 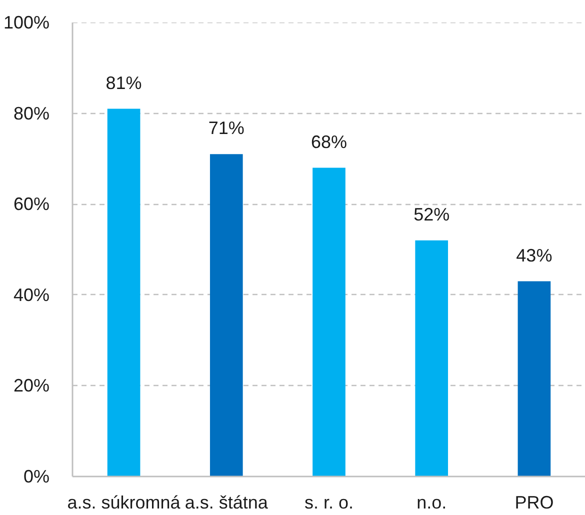 What do you see at coordinates (31, 113) in the screenshot?
I see `y-tick-label: 80%` at bounding box center [31, 113].